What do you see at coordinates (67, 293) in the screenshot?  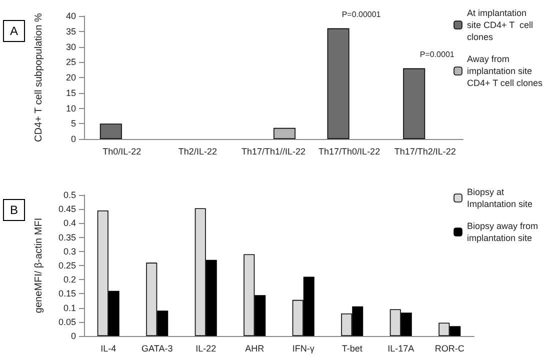 I see `y-tick-label: 0.15` at bounding box center [67, 293].